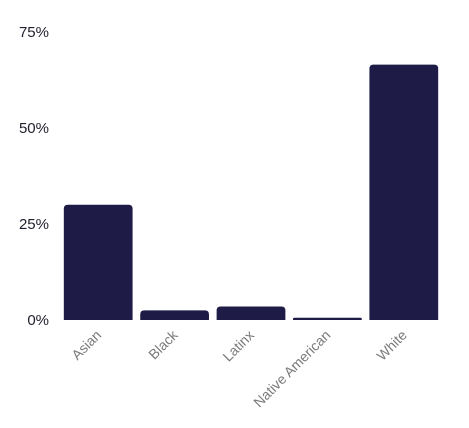  I want to click on x-tick-label: Native American, so click(291, 368).